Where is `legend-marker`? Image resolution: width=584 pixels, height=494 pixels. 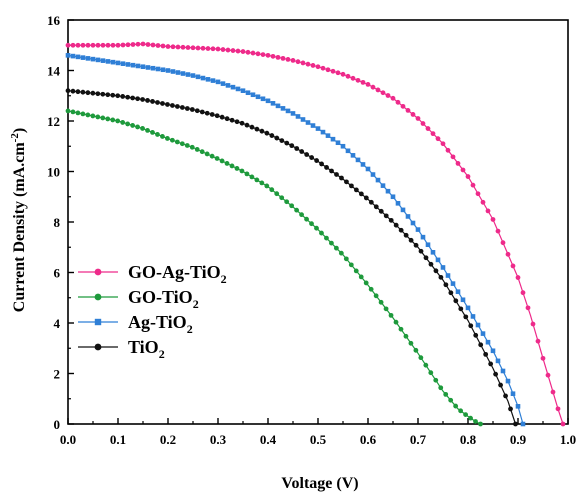
legend-marker is located at coordinates (98, 322).